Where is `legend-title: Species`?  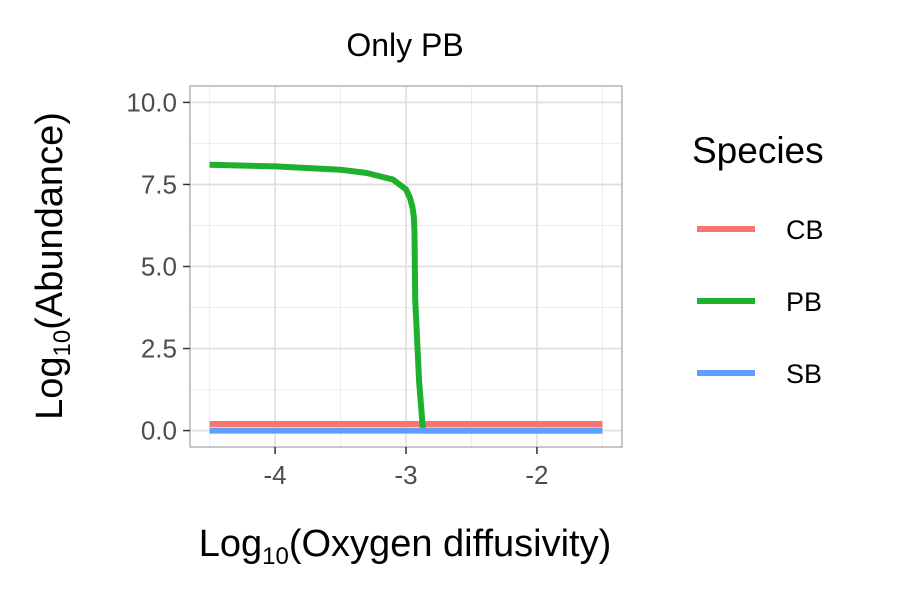
legend-title: Species is located at coordinates (758, 150).